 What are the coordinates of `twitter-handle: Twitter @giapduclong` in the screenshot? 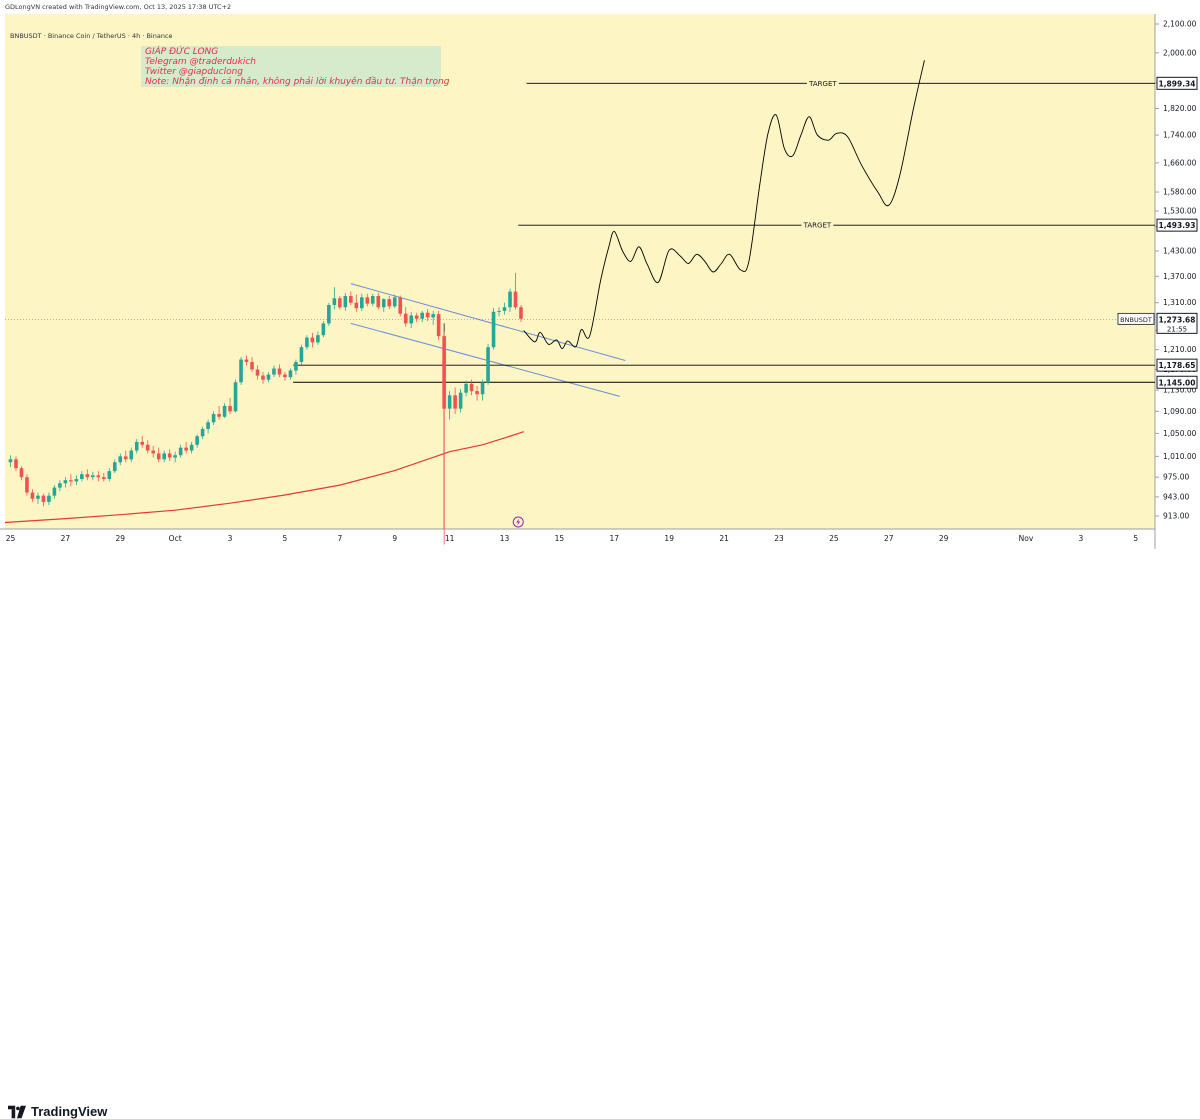 It's located at (194, 72).